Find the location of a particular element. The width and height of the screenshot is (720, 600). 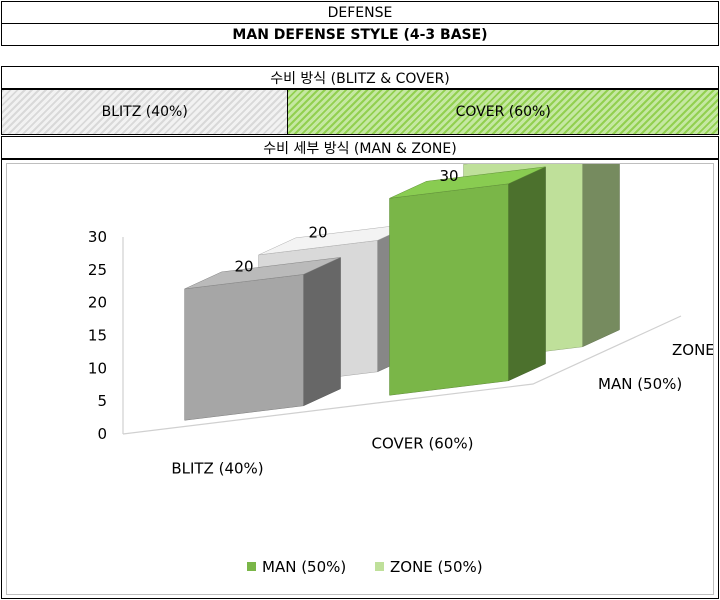

scheme-split-bar: BLITZ (40%) COVER (60%) is located at coordinates (360, 112).